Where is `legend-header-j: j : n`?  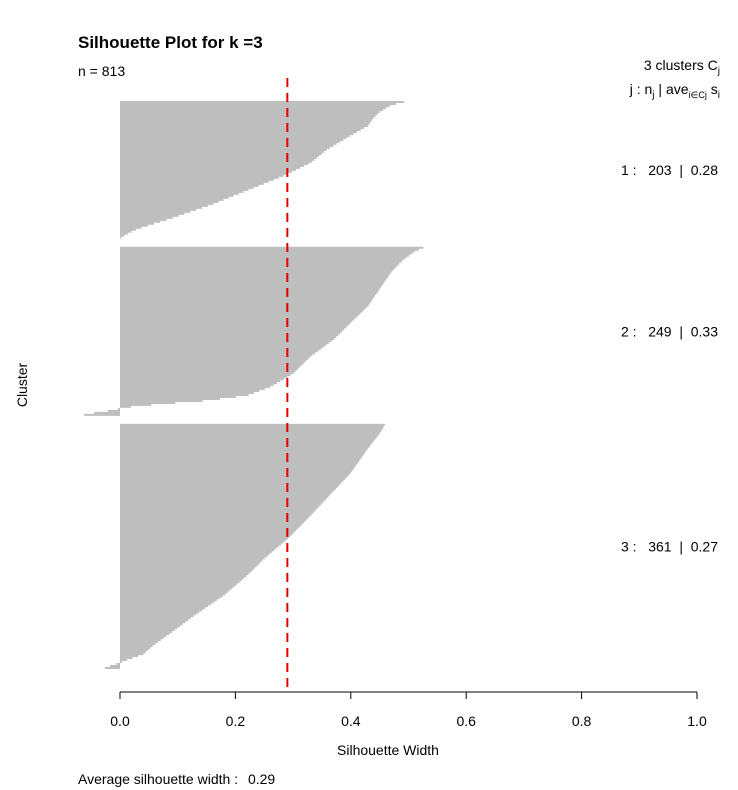
legend-header-j: j : n is located at coordinates (641, 89).